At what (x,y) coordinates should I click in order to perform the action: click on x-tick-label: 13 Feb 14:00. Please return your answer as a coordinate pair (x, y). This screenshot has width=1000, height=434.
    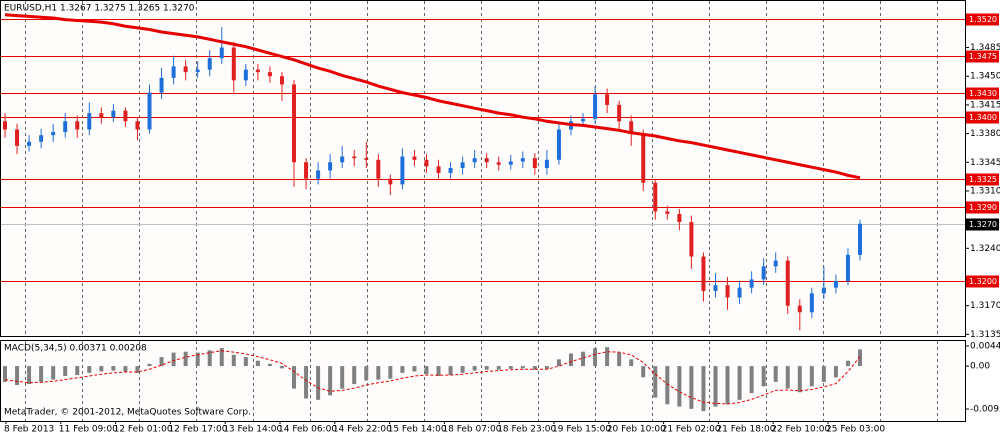
    Looking at the image, I should click on (252, 429).